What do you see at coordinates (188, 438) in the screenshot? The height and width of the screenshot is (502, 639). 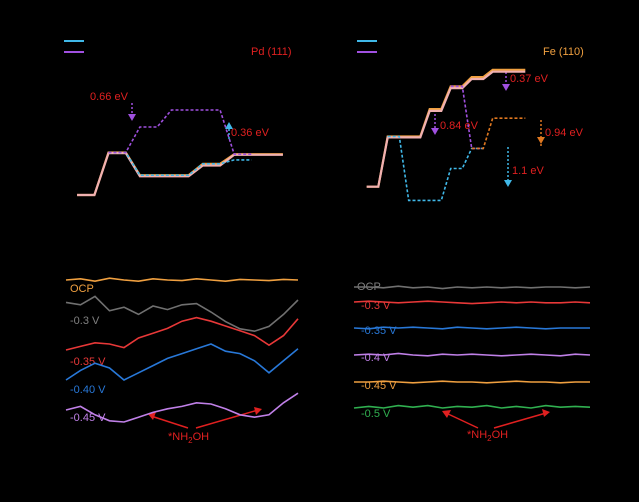 I see `bl-nh2oh-label: *NH2OH` at bounding box center [188, 438].